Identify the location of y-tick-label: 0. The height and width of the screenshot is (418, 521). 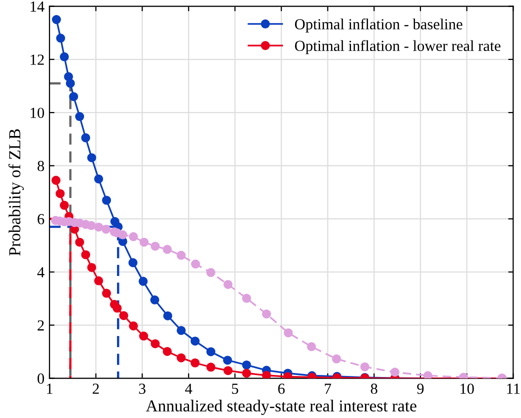
(41, 378).